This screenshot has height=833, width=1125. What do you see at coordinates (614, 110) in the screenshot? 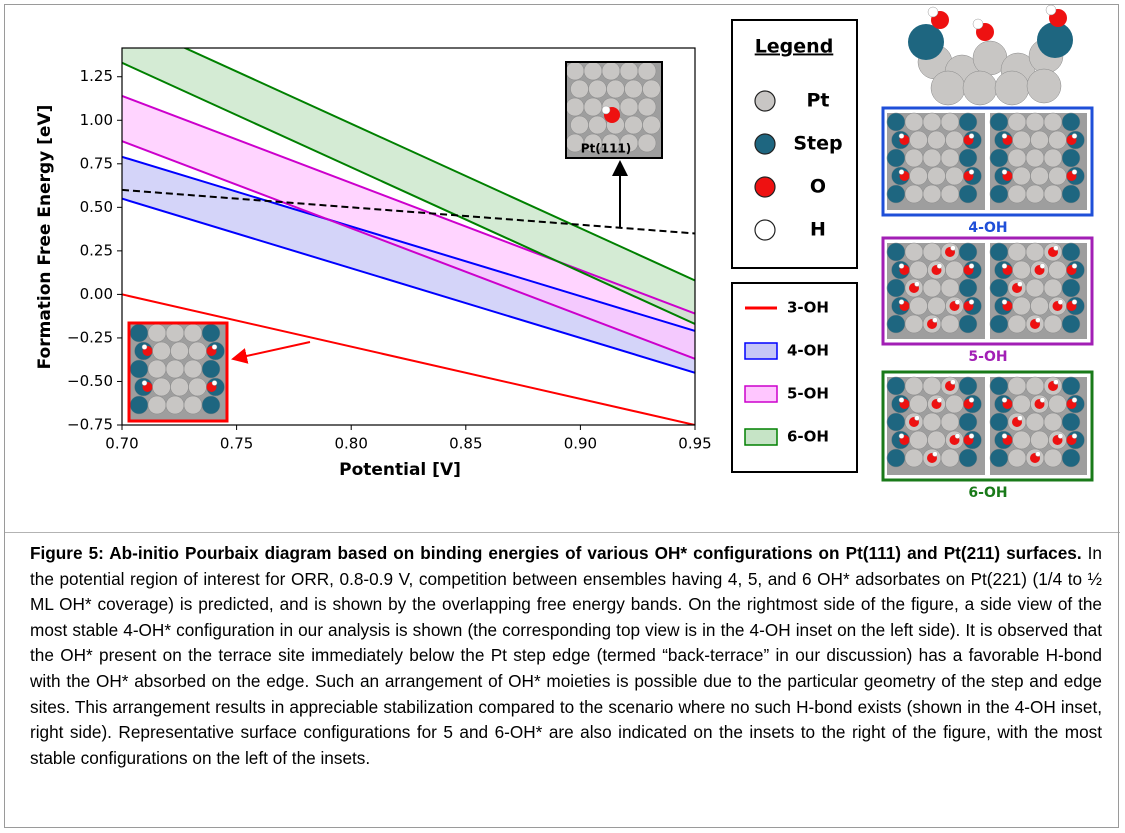
I see `pt111-inset` at bounding box center [614, 110].